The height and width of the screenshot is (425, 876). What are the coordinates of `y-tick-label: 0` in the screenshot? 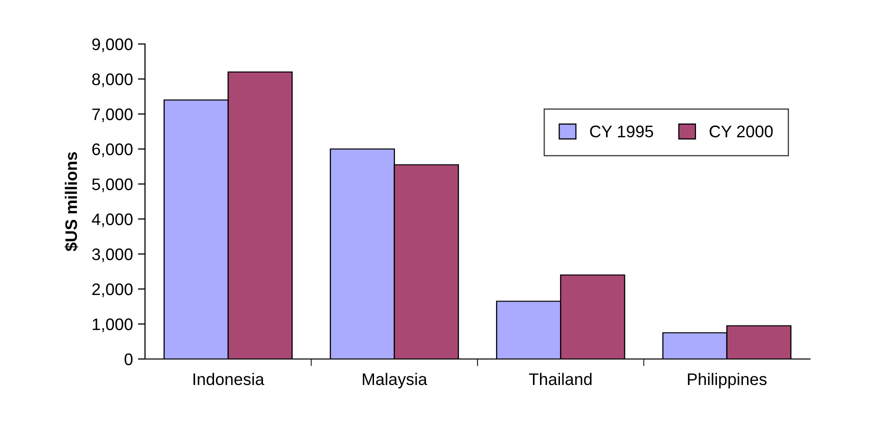 It's located at (128, 359).